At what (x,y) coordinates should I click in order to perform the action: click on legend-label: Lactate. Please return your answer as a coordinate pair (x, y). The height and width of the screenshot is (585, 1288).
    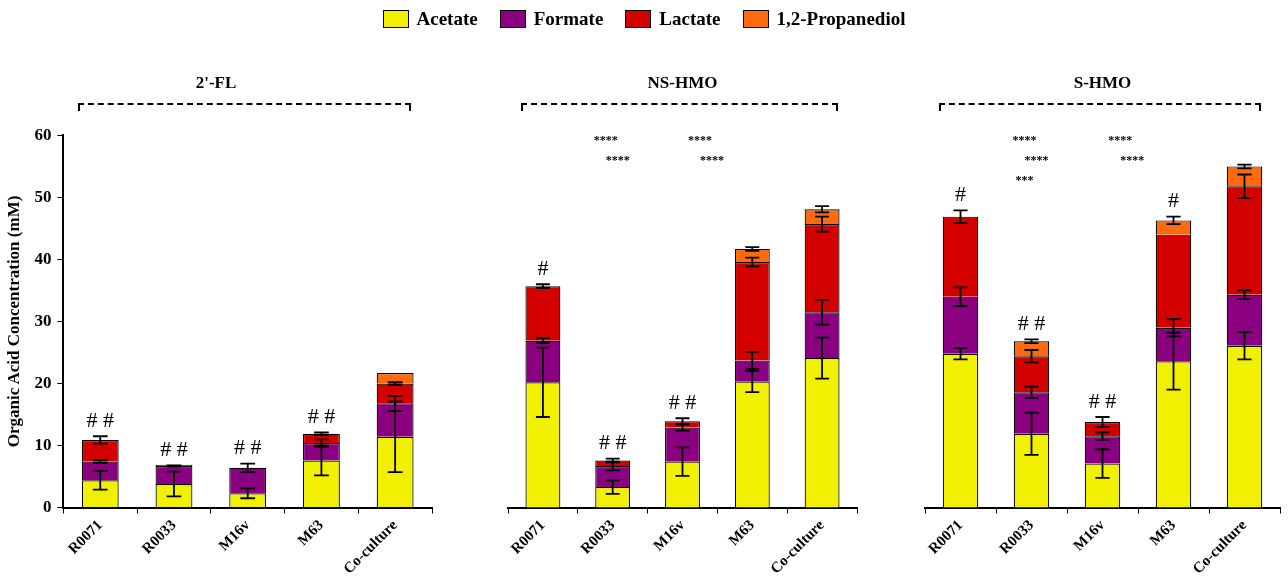
    Looking at the image, I should click on (690, 19).